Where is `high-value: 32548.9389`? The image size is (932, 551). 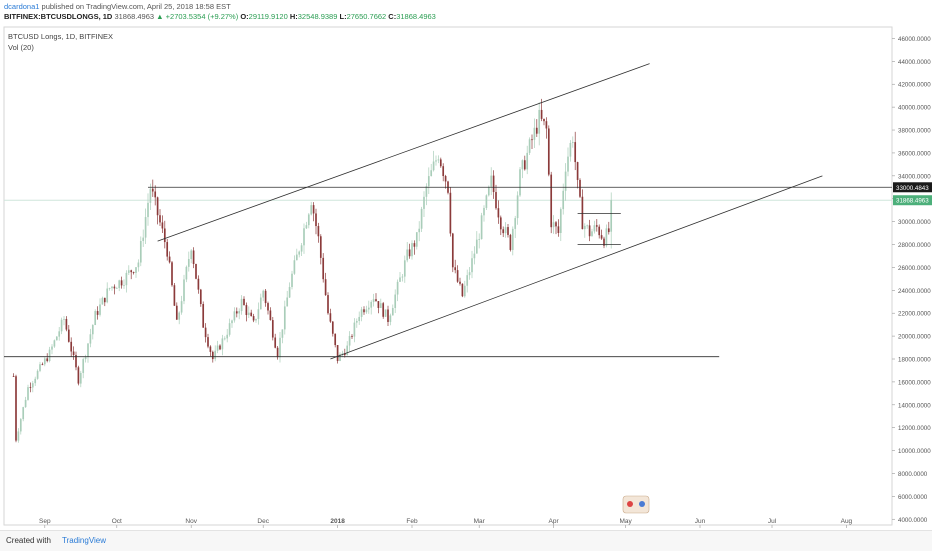
high-value: 32548.9389 is located at coordinates (317, 16).